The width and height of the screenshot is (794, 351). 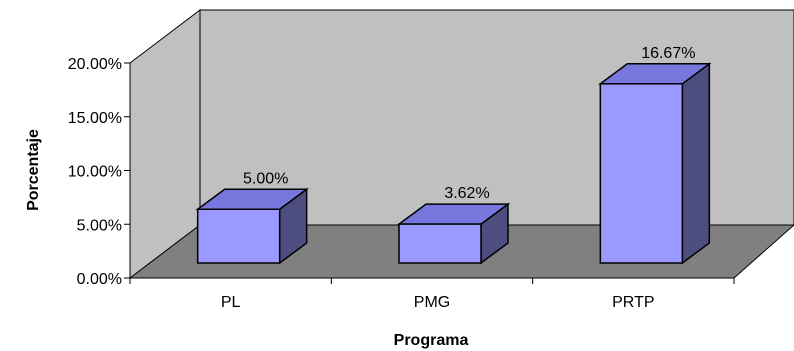 I want to click on y-tick-label: 5.00%, so click(x=99, y=225).